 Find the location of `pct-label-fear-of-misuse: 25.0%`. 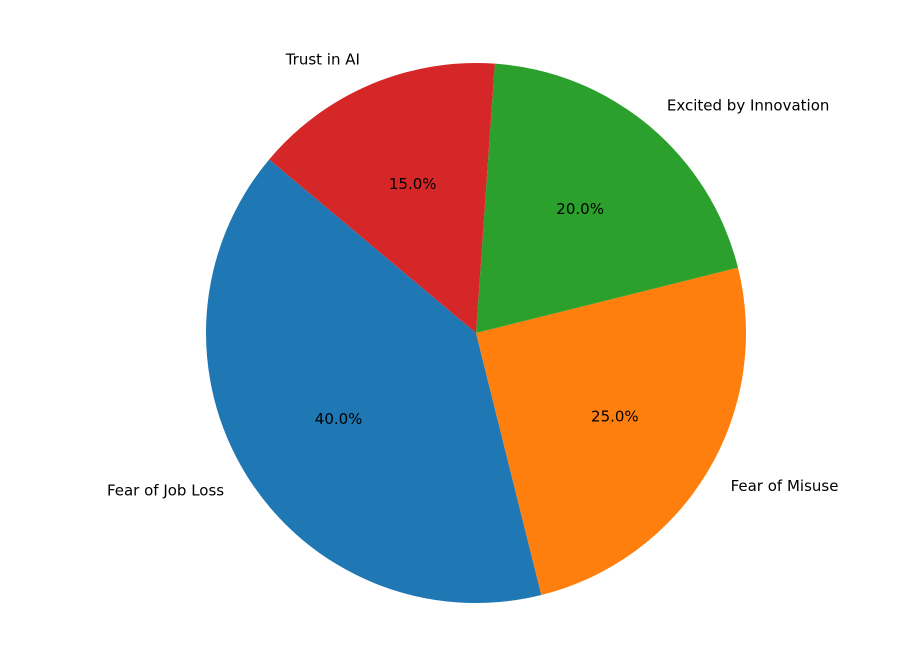

pct-label-fear-of-misuse: 25.0% is located at coordinates (615, 416).